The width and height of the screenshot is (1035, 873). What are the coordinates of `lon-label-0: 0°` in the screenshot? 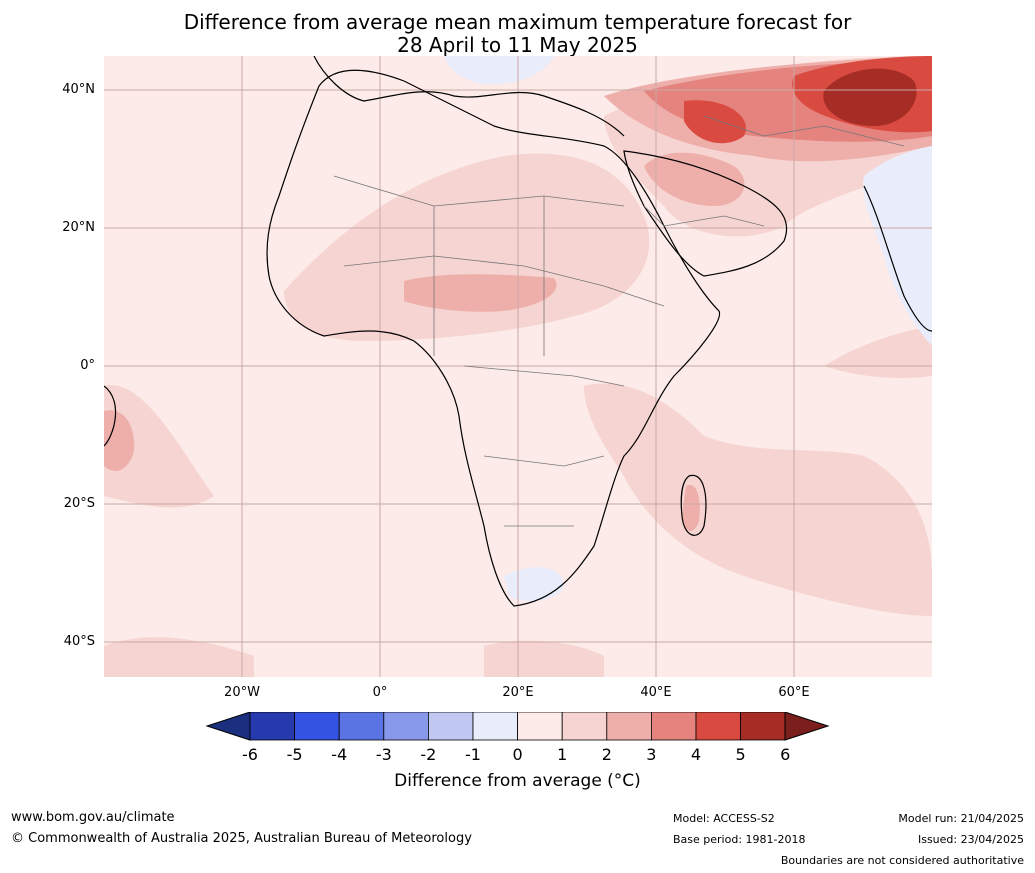 It's located at (380, 692).